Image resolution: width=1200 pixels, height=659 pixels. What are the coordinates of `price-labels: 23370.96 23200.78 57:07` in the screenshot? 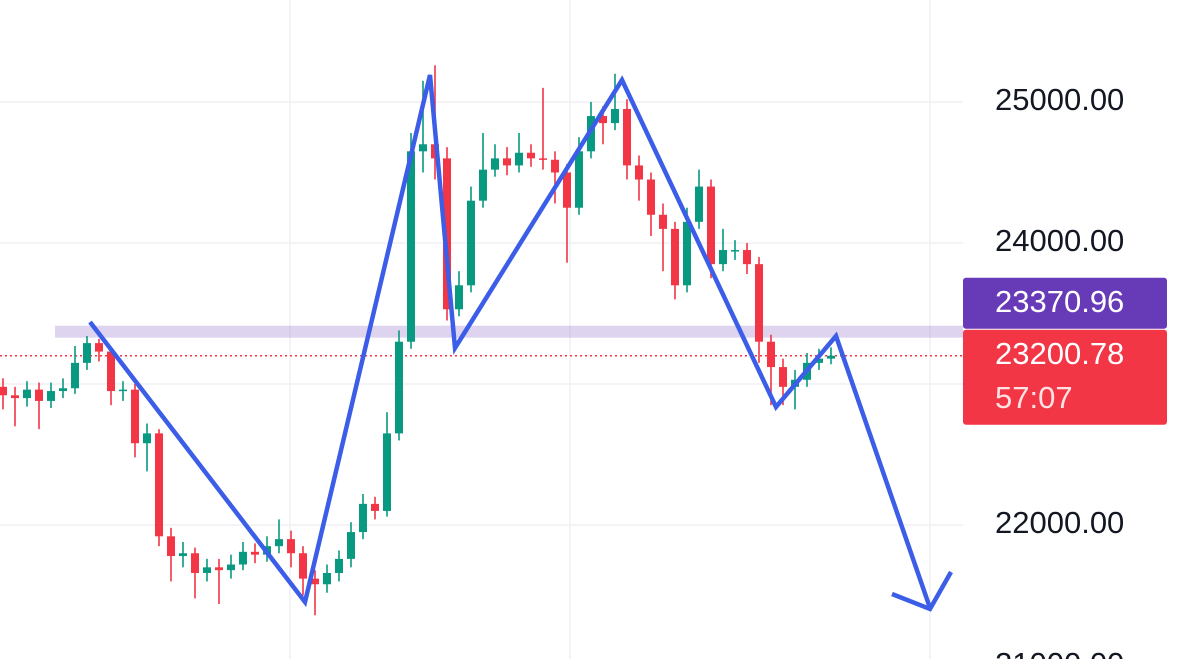 It's located at (1065, 351).